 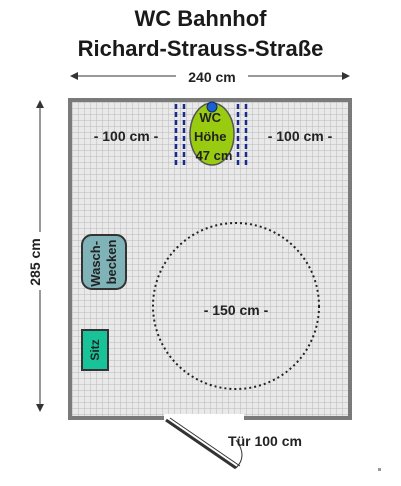 What do you see at coordinates (200, 48) in the screenshot?
I see `title-line-2: Richard-Strauss-Straße` at bounding box center [200, 48].